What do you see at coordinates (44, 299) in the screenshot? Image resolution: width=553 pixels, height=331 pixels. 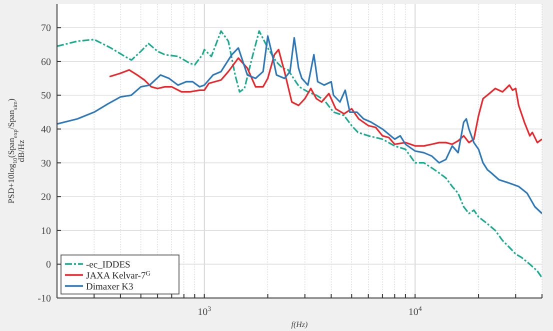 I see `y-tick-label: -10` at bounding box center [44, 299].